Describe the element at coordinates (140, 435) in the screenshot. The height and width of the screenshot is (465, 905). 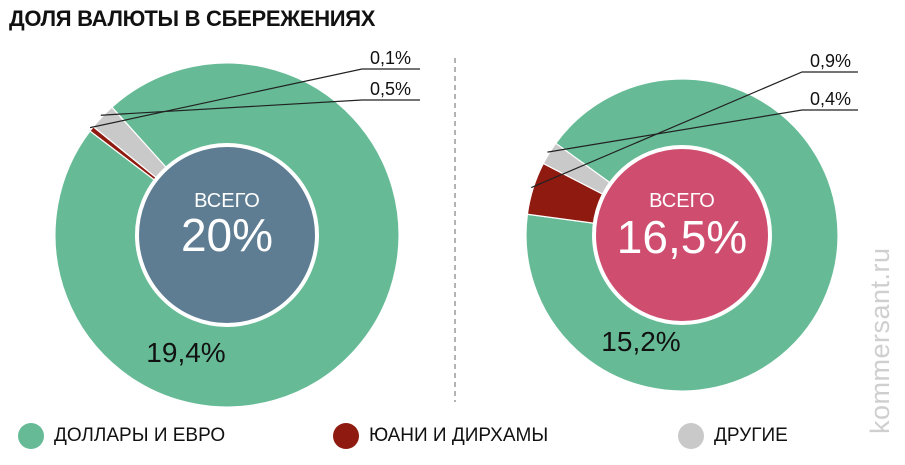
I see `legend-label: ДОЛЛАРЫ И ЕВРО` at that location.